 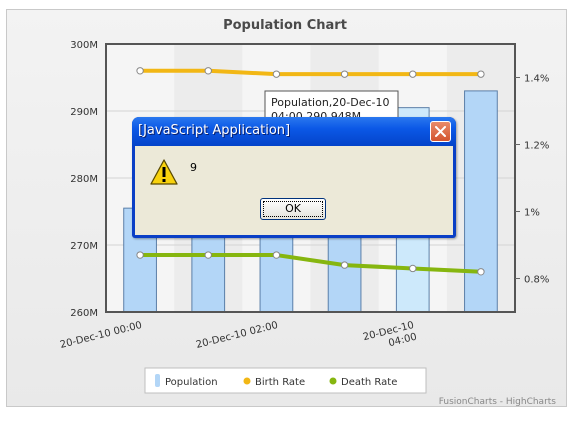 What do you see at coordinates (481, 201) in the screenshot?
I see `population-bar` at bounding box center [481, 201].